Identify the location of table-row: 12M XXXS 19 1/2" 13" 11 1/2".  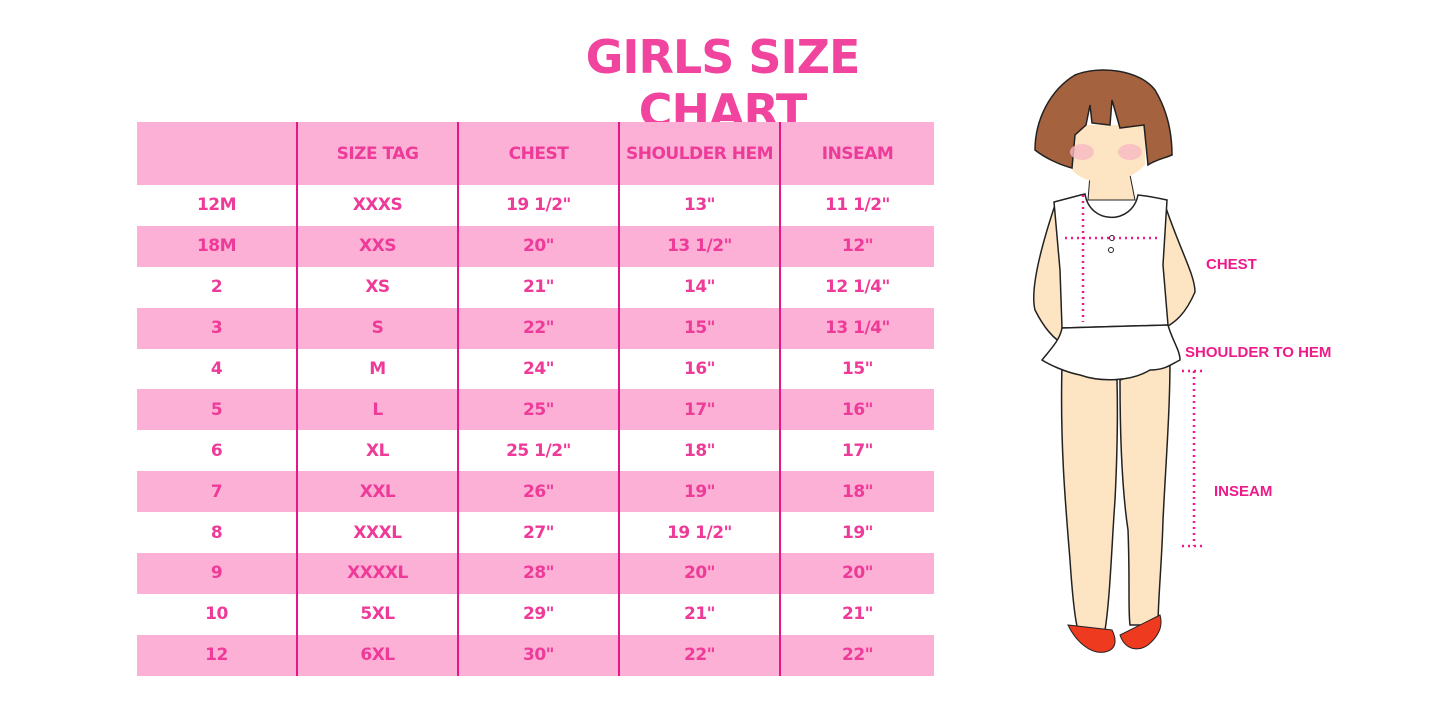
(535, 205).